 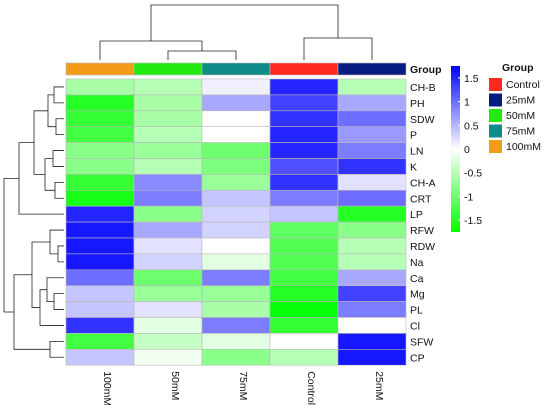 What do you see at coordinates (495, 131) in the screenshot?
I see `group-legend-swatch-75mm` at bounding box center [495, 131].